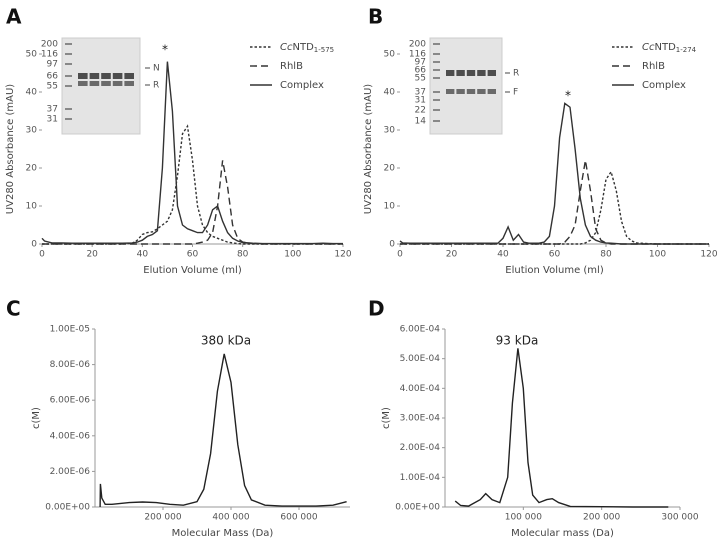  What do you see at coordinates (386, 418) in the screenshot?
I see `y-axis-title: c(M)` at bounding box center [386, 418].